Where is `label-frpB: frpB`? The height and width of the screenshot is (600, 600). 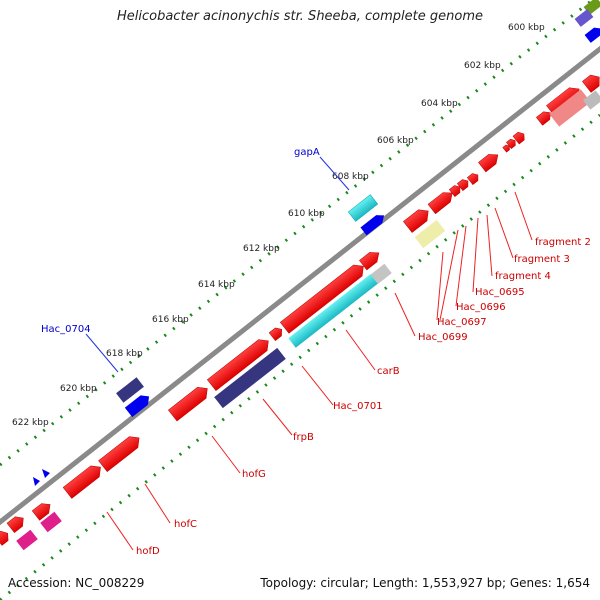
label-frpB: frpB is located at coordinates (303, 437).